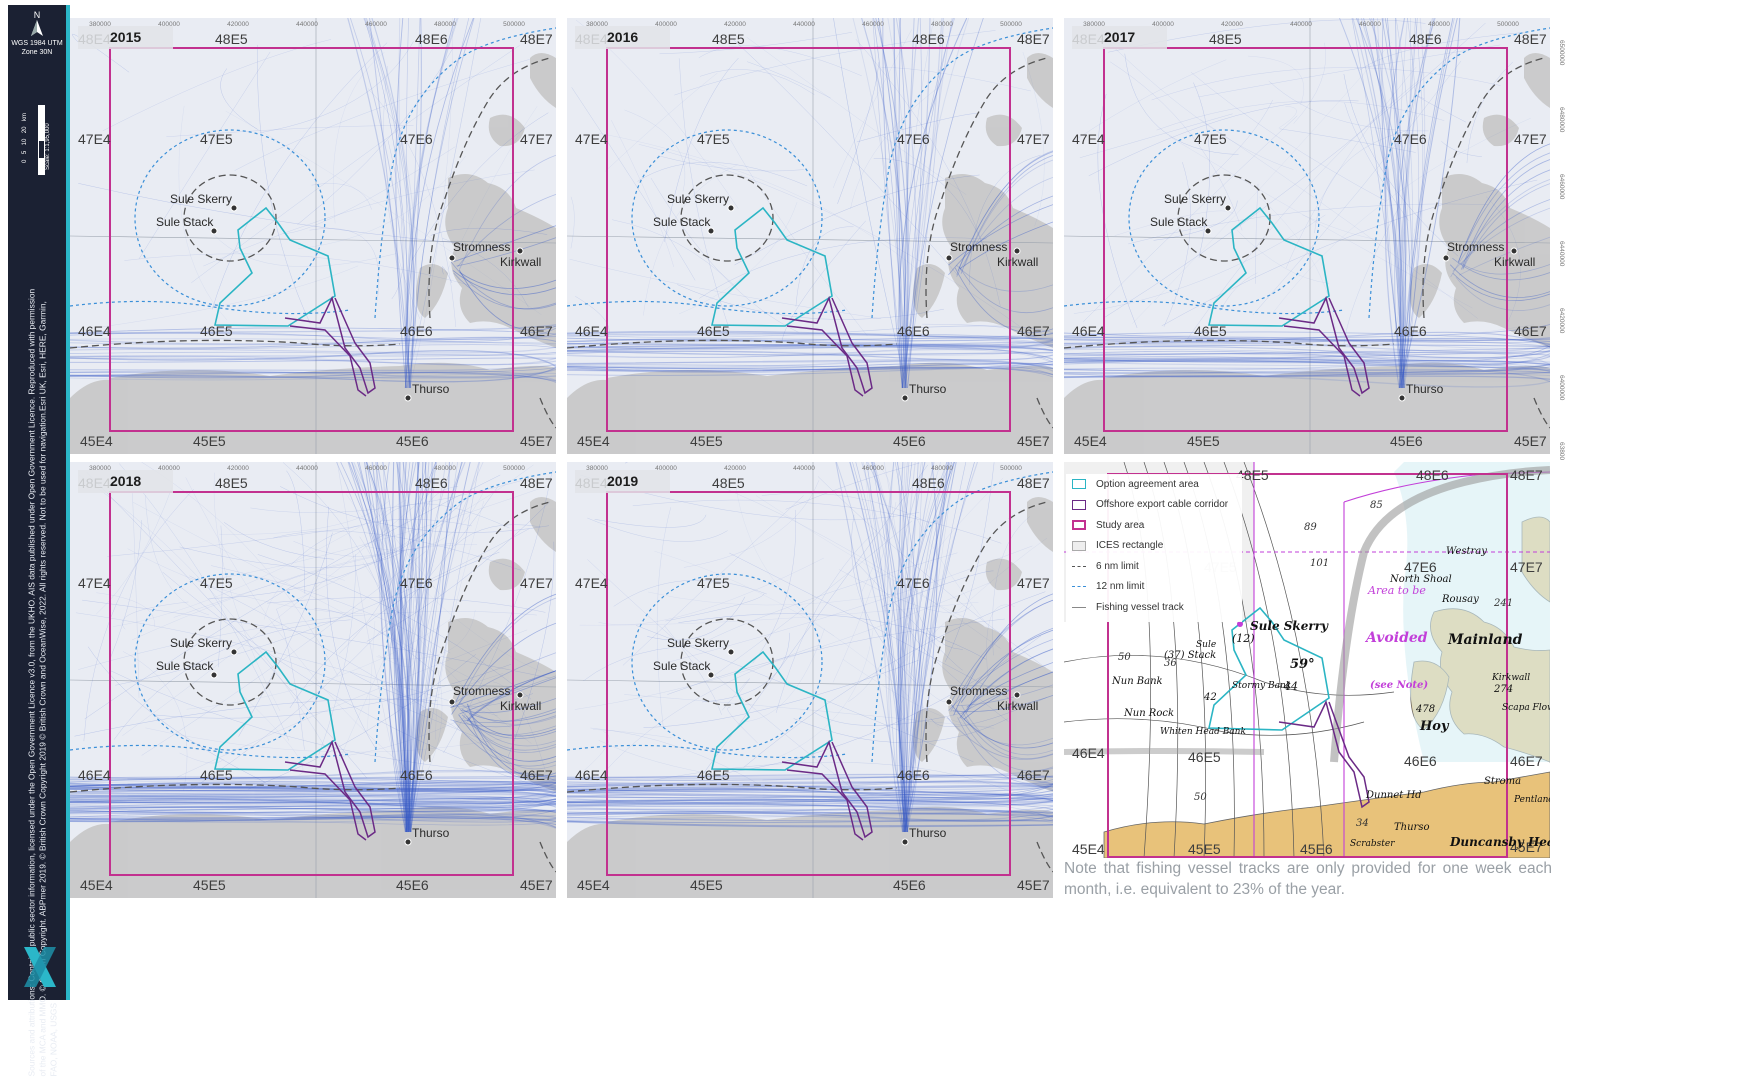 This screenshot has height=1077, width=1742. What do you see at coordinates (1466, 551) in the screenshot?
I see `chart-label-westray: Westray` at bounding box center [1466, 551].